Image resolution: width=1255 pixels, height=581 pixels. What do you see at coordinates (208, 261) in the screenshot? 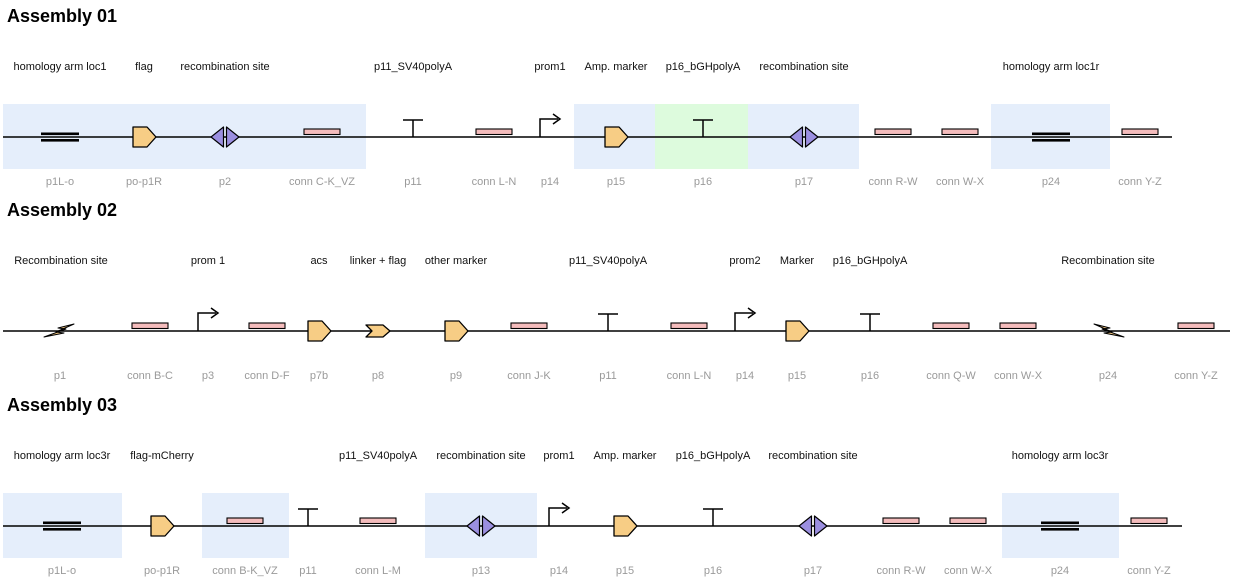
I see `part-description-label: prom 1` at bounding box center [208, 261].